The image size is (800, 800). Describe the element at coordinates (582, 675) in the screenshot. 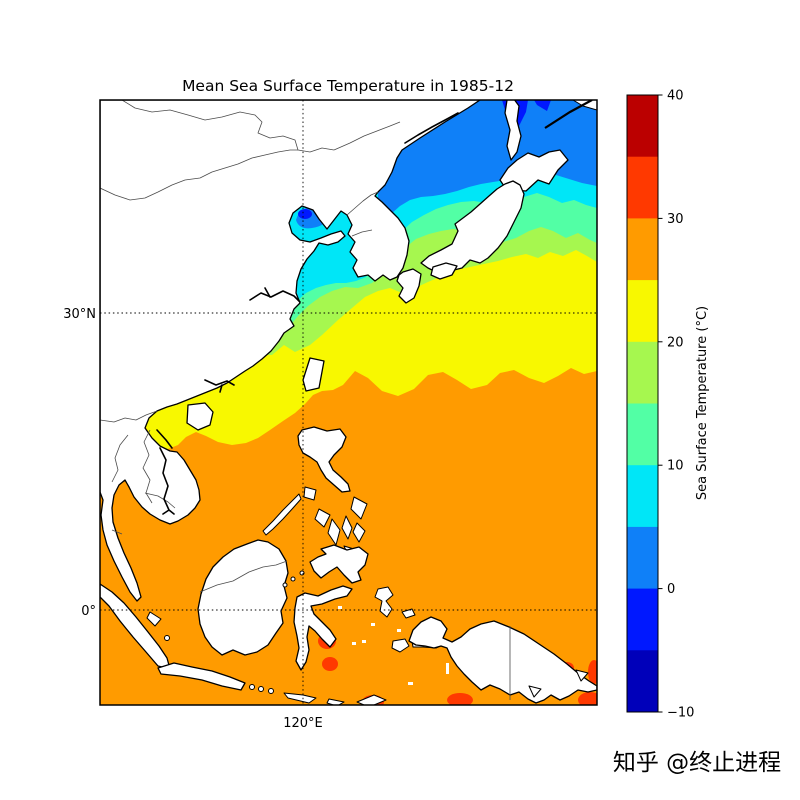

I see `land-aru` at that location.